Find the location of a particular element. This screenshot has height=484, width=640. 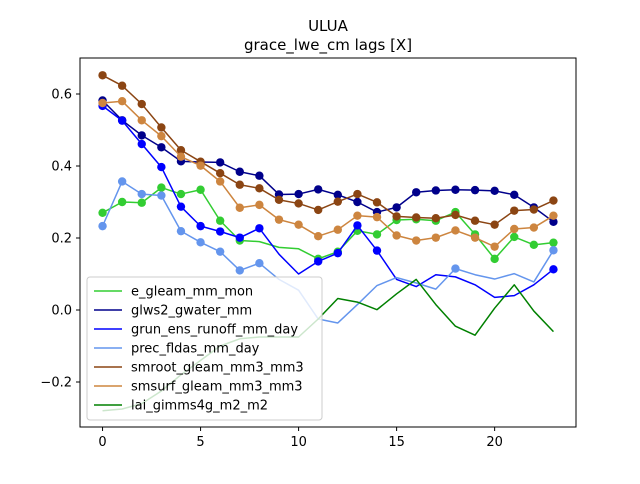

legend-item-smroot_gleam_mm3_mm3: smroot_gleam_mm3_mm3 is located at coordinates (199, 368).